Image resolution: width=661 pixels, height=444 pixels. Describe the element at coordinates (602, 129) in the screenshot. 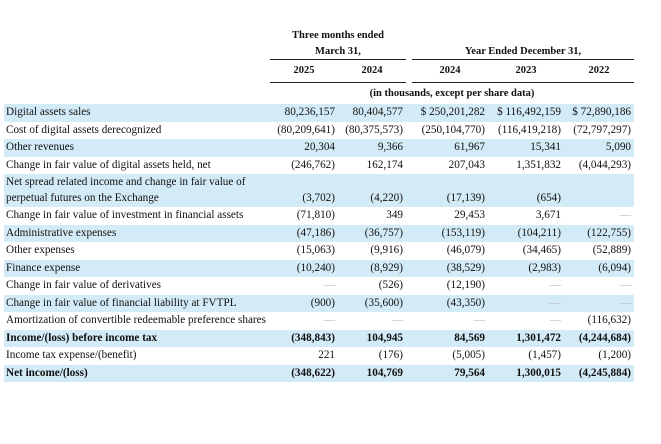

I see `cell: (72,797,297)` at that location.